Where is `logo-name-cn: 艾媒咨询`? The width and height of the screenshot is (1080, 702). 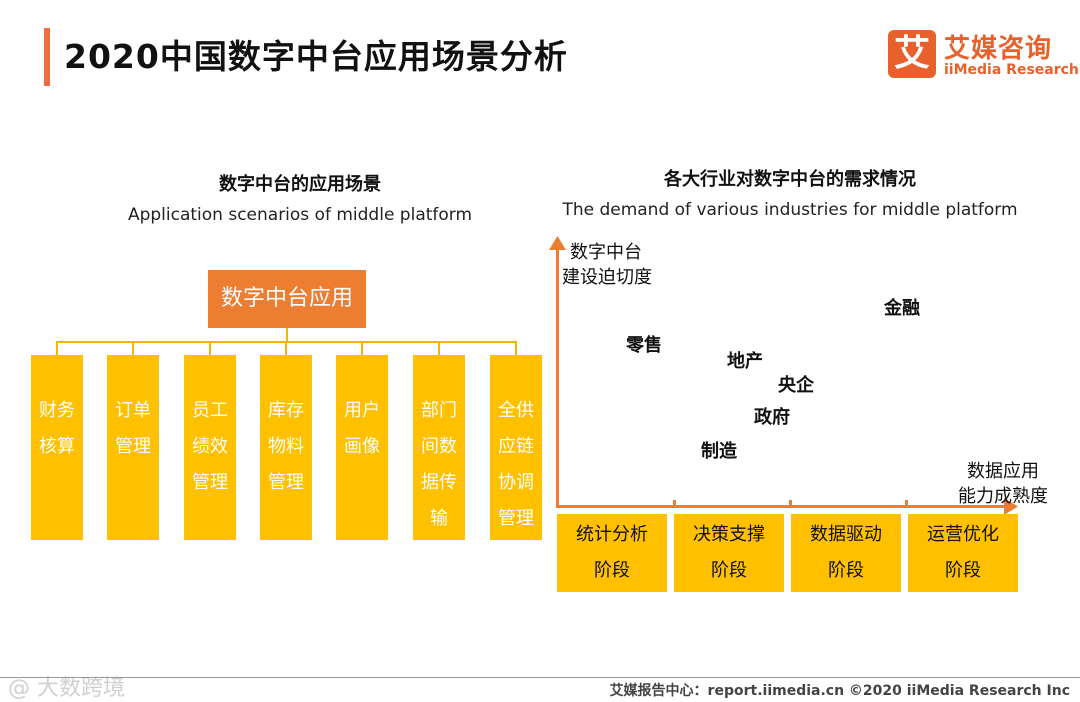
logo-name-cn: 艾媒咨询 is located at coordinates (998, 49).